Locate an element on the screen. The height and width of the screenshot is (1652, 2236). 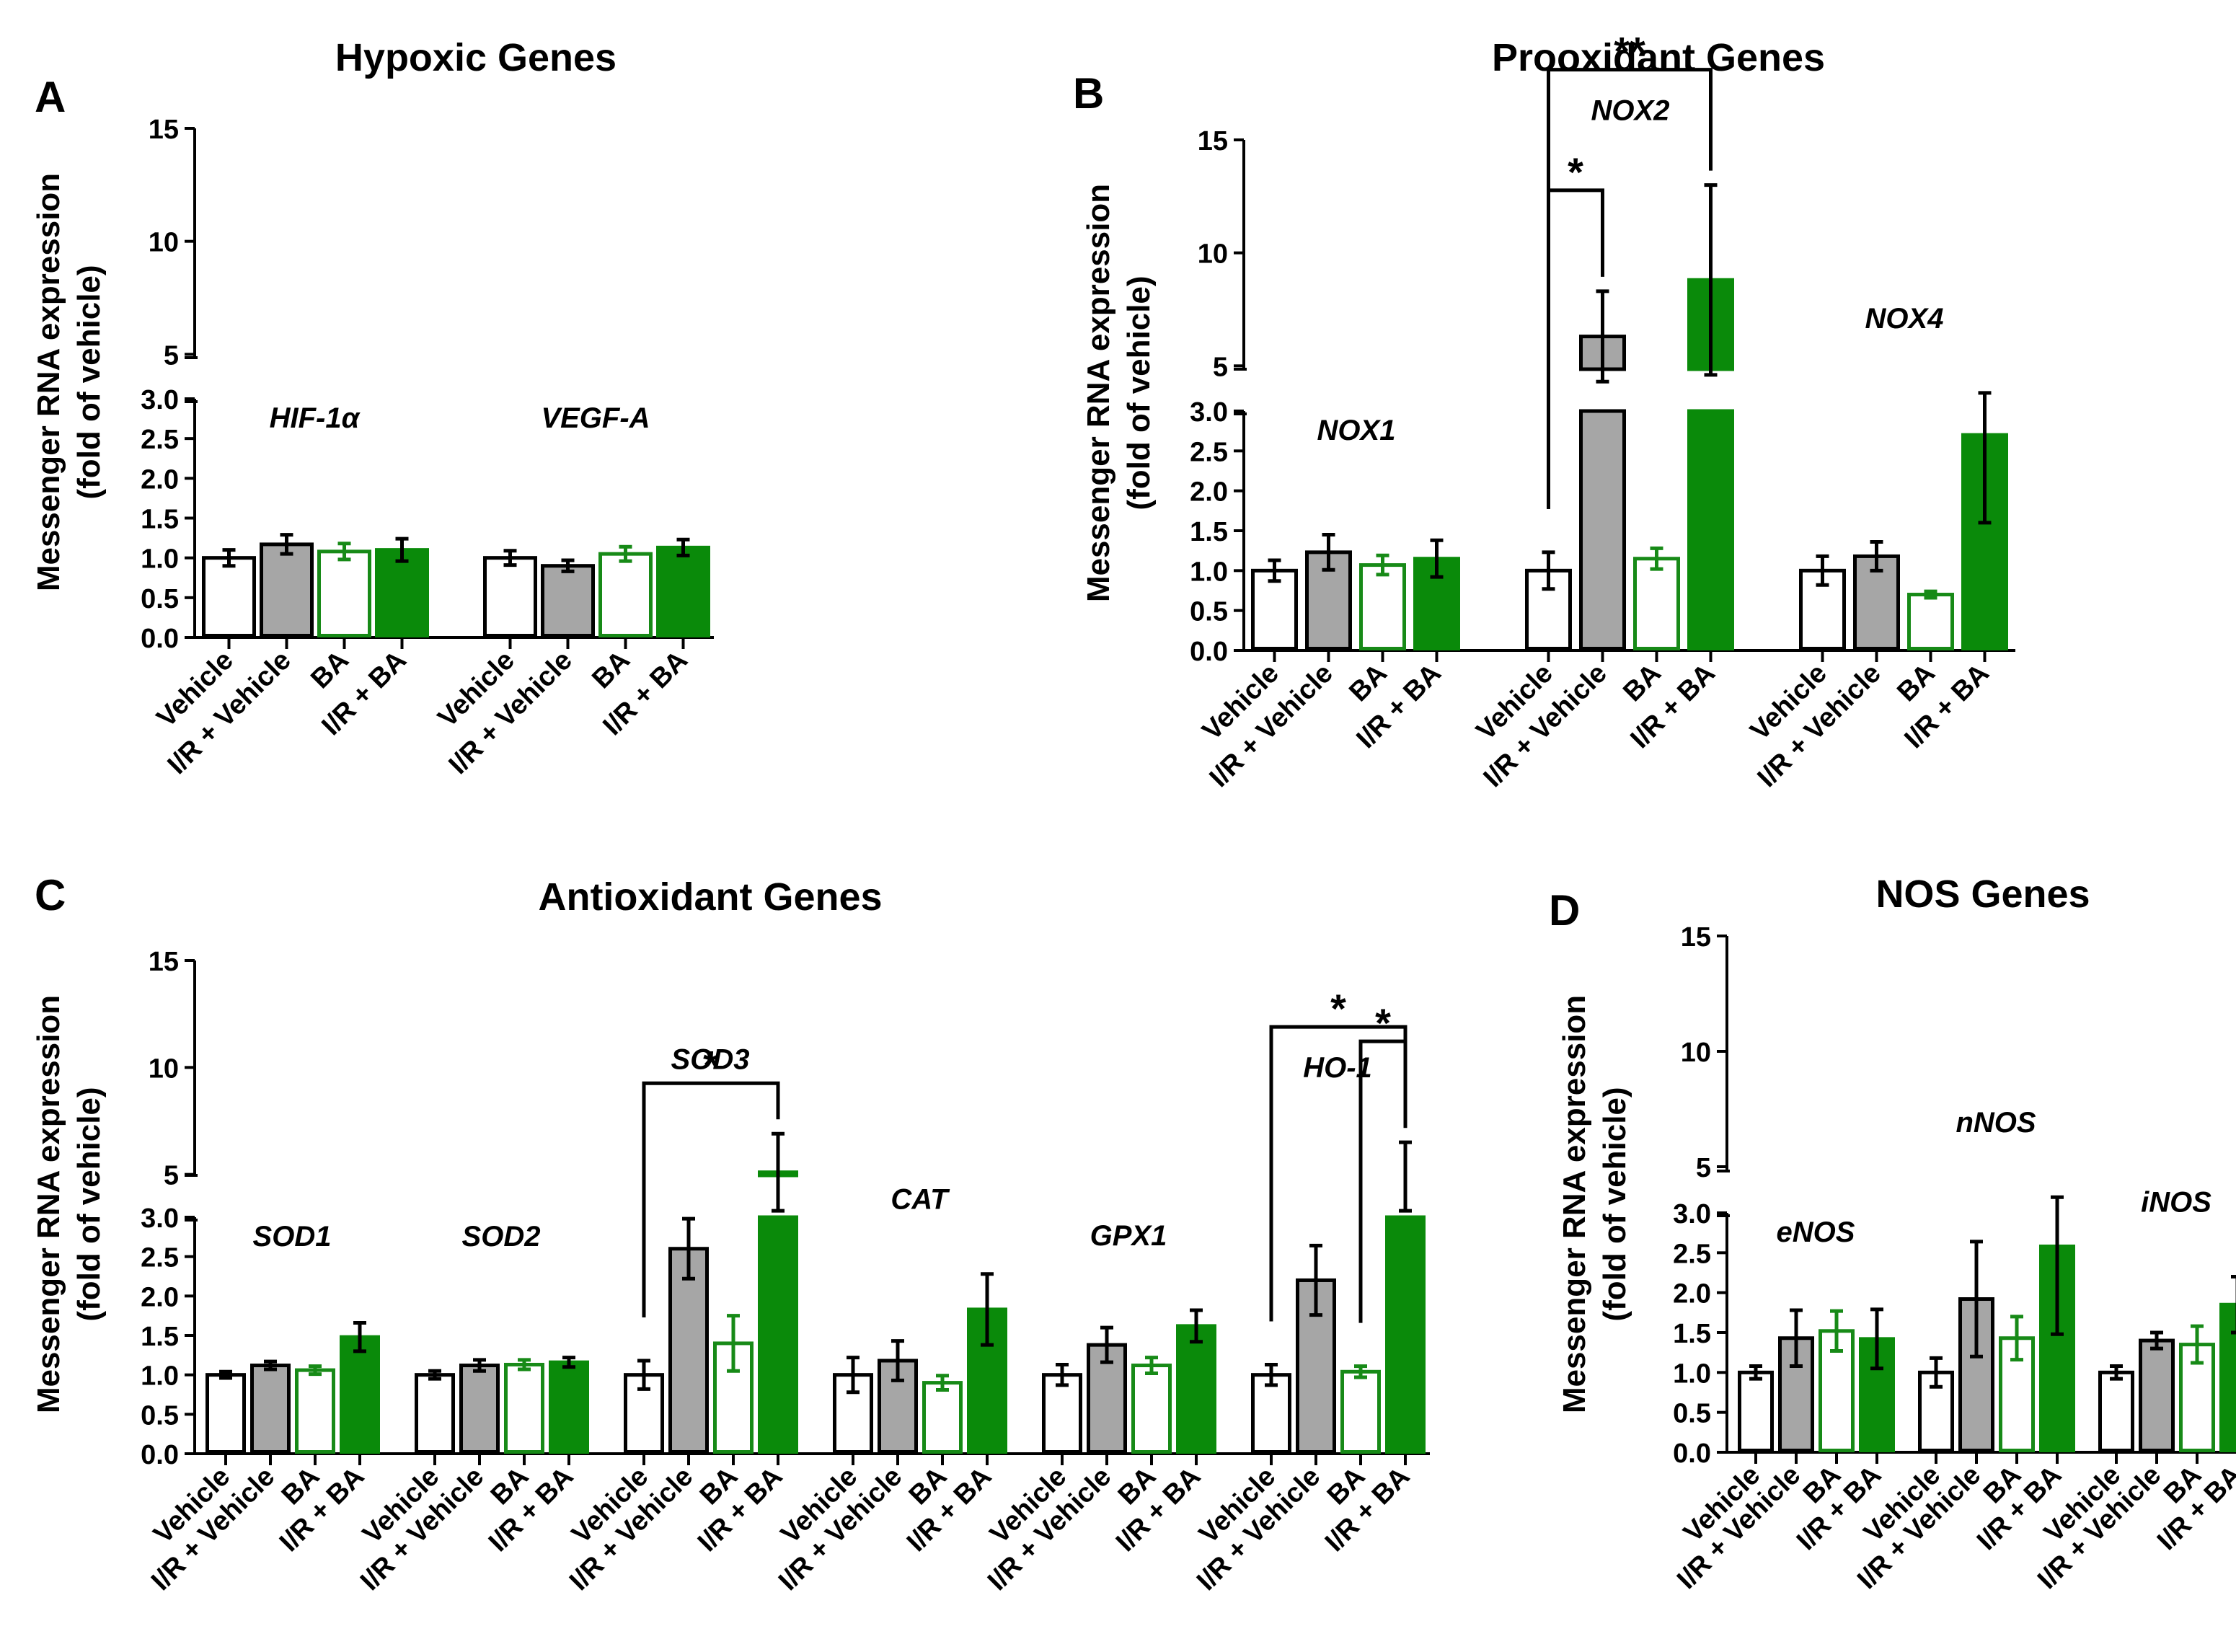
gene-name: iNOS is located at coordinates (2176, 1203).